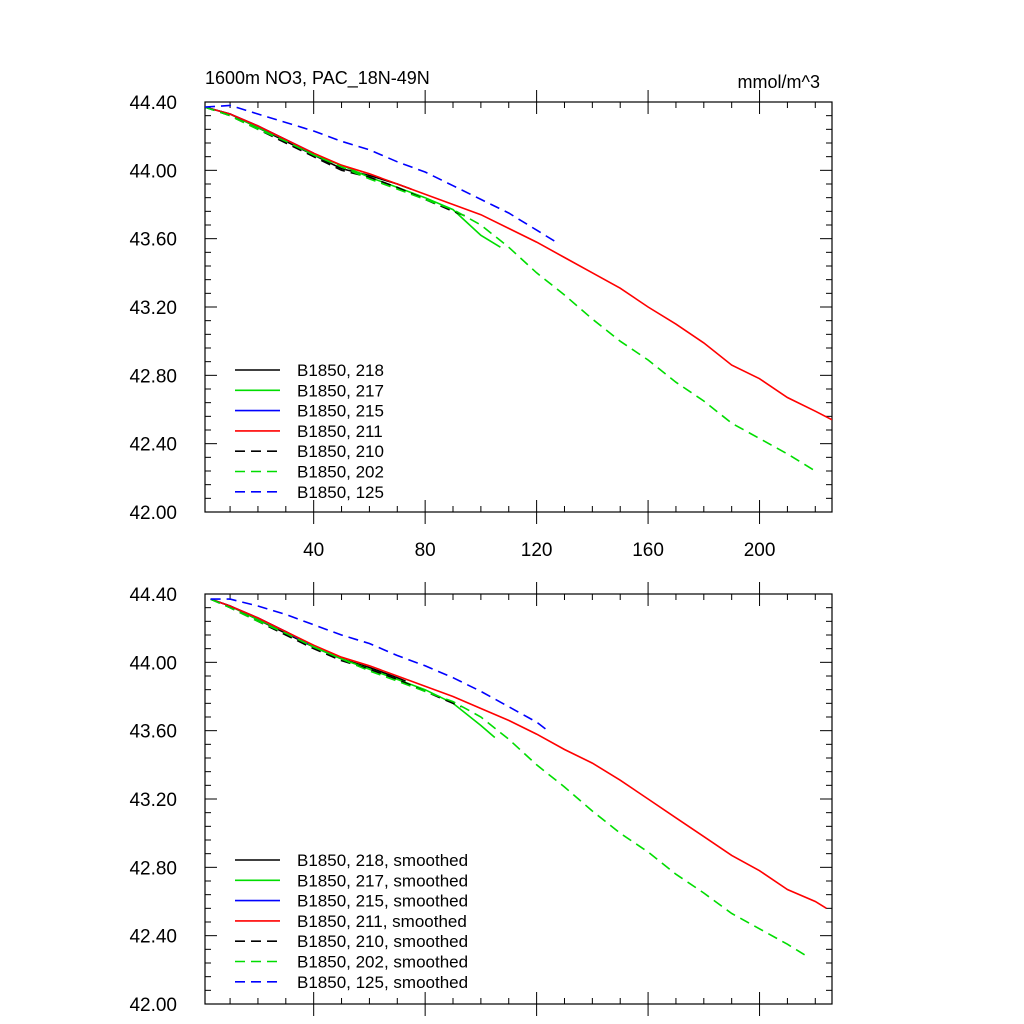 This screenshot has height=1024, width=1024. Describe the element at coordinates (779, 82) in the screenshot. I see `units-label: mmol/m^3` at that location.